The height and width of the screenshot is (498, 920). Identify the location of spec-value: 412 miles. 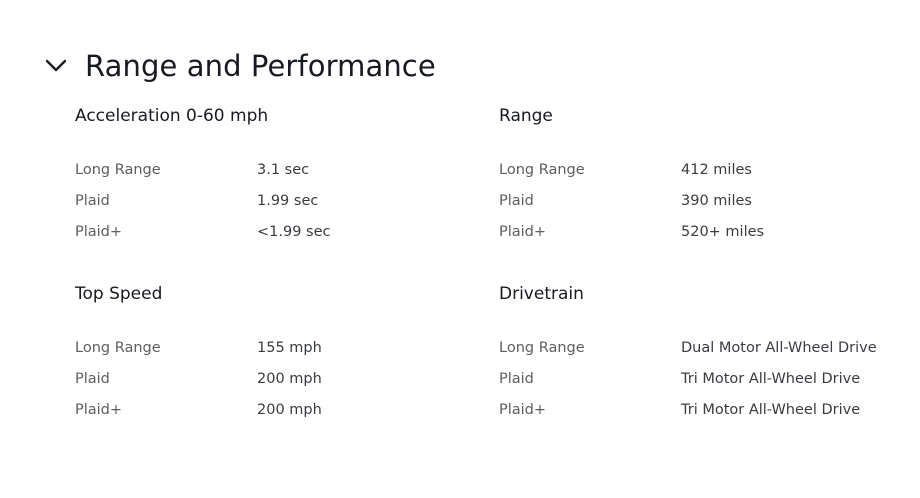
(716, 170).